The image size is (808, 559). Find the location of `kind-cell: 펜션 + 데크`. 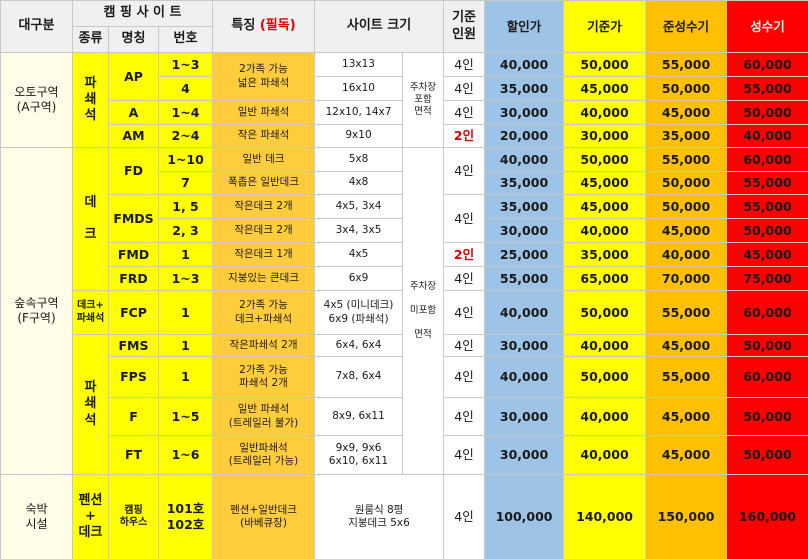

kind-cell: 펜션 + 데크 is located at coordinates (90, 516).